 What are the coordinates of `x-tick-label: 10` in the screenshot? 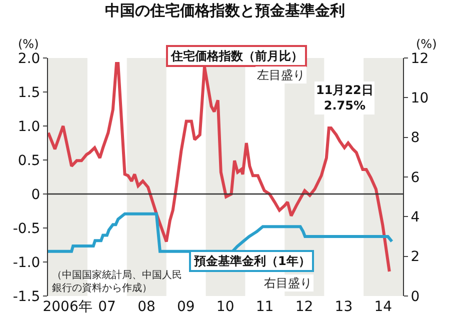 It's located at (225, 307).